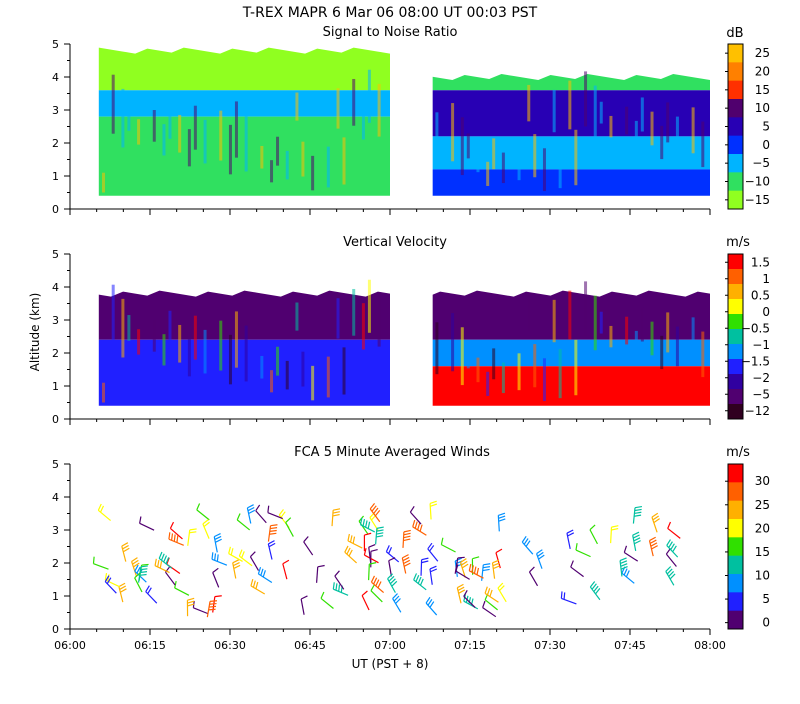  Describe the element at coordinates (766, 312) in the screenshot. I see `colorbar-label: 0` at that location.